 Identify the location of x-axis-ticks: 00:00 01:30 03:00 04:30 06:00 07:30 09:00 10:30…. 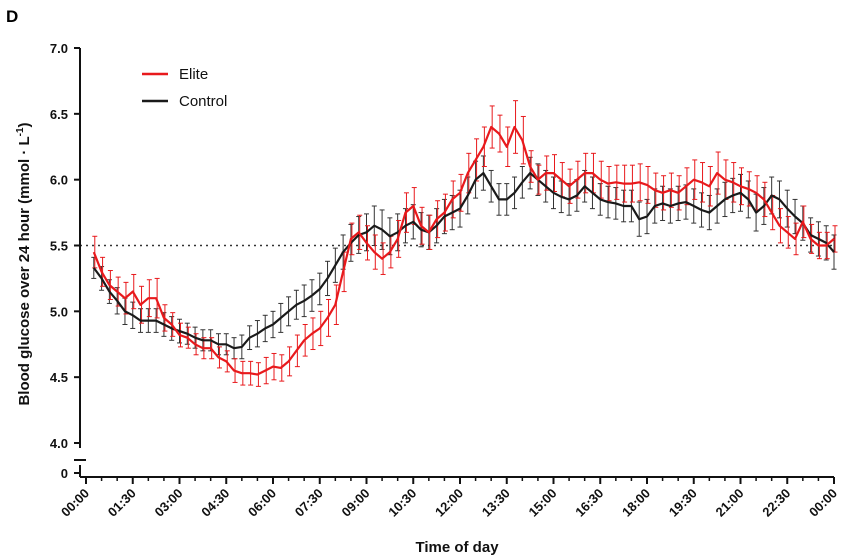
(449, 498).